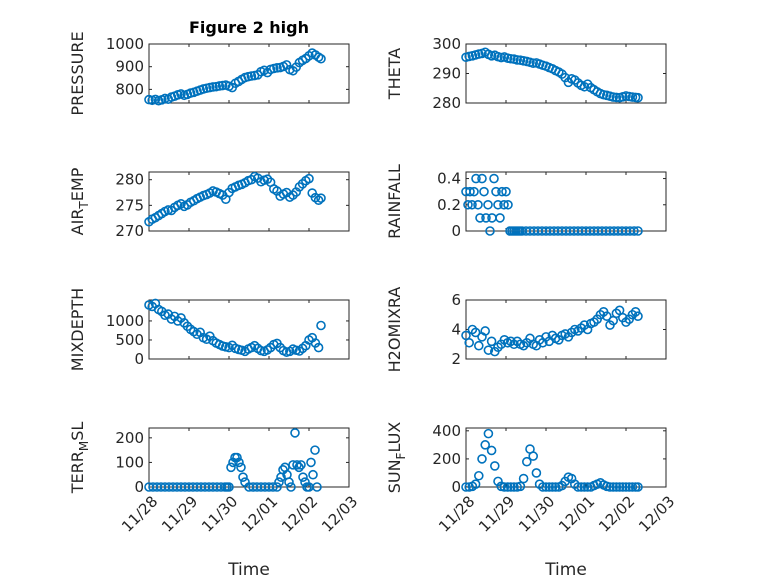 The image size is (778, 583). I want to click on figure-title: Figure 2 high, so click(249, 27).